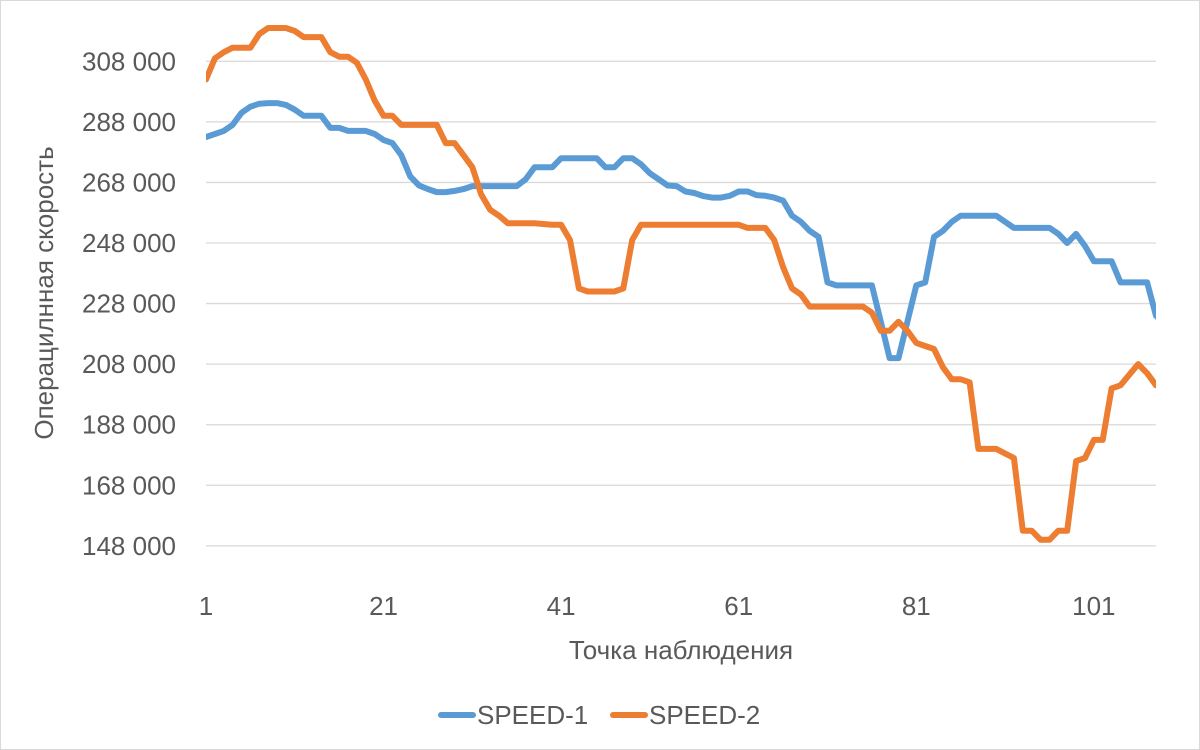 This screenshot has width=1200, height=750. Describe the element at coordinates (129, 425) in the screenshot. I see `y-tick-label: 188 000` at that location.